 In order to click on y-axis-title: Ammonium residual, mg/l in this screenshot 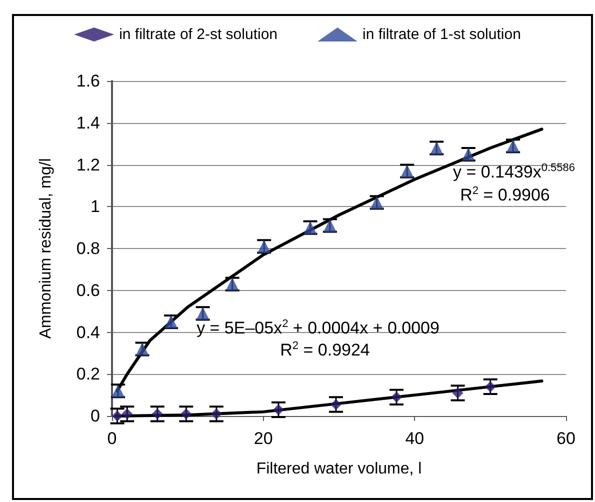, I will do `click(46, 248)`.